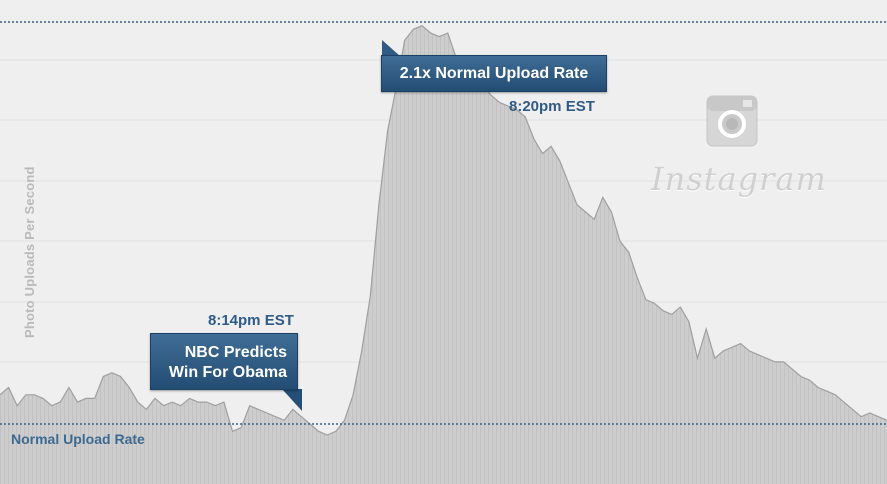  What do you see at coordinates (235, 352) in the screenshot?
I see `nbc-callout-line-1: NBC Predicts` at bounding box center [235, 352].